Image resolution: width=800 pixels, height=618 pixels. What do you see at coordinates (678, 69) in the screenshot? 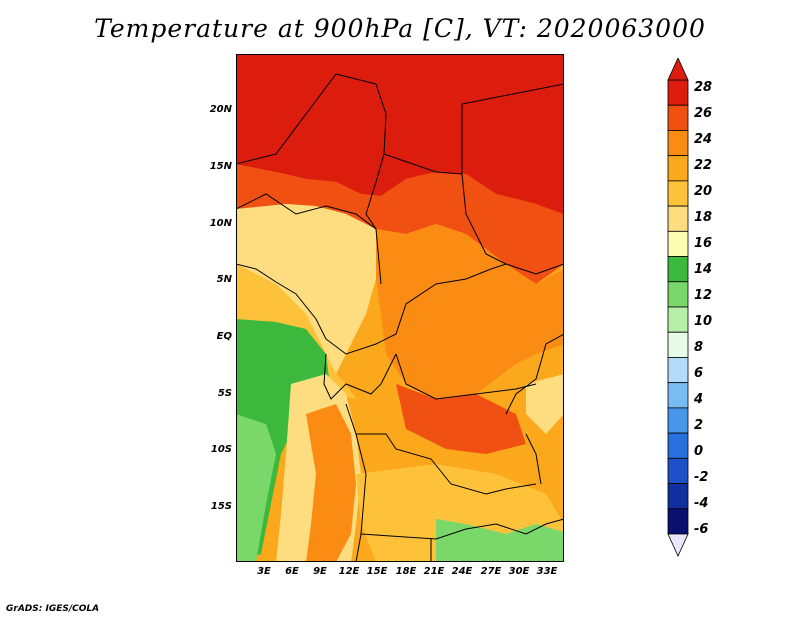
I see `colorbar-top-arrow` at bounding box center [678, 69].